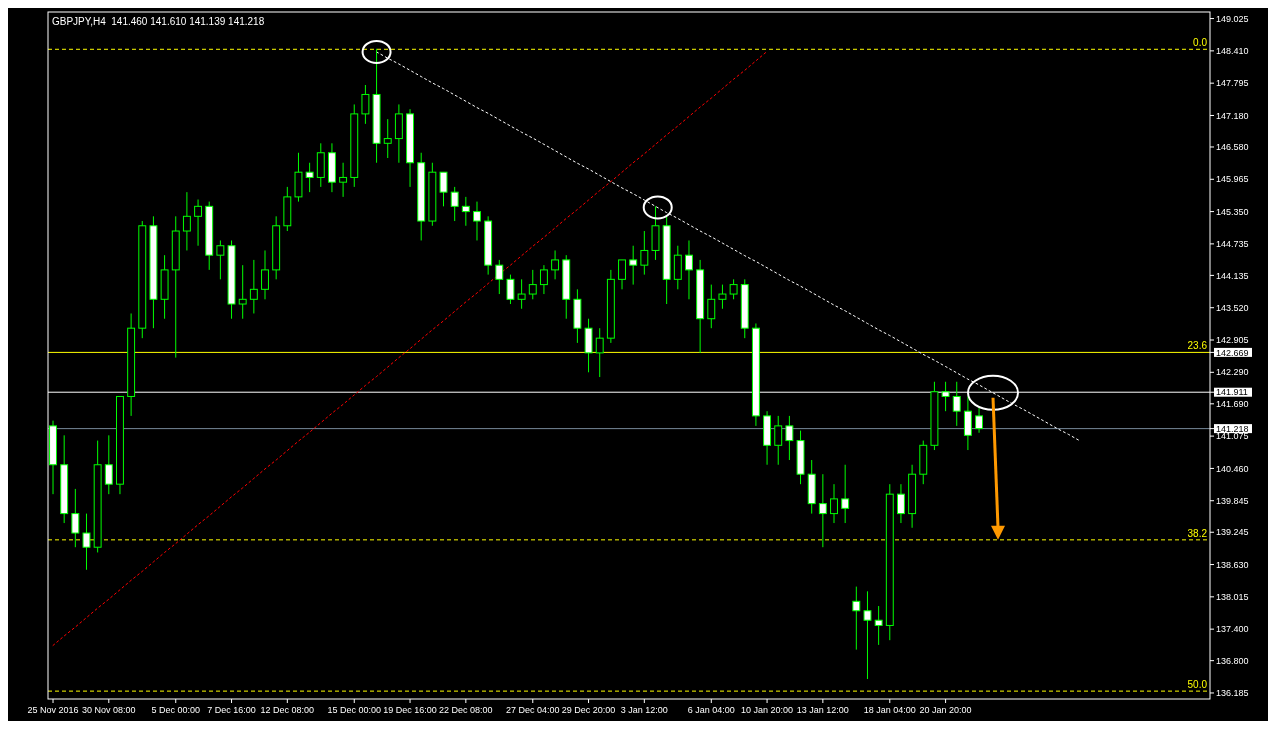 The height and width of the screenshot is (729, 1276). I want to click on y-tick-label: 142.905, so click(1232, 340).